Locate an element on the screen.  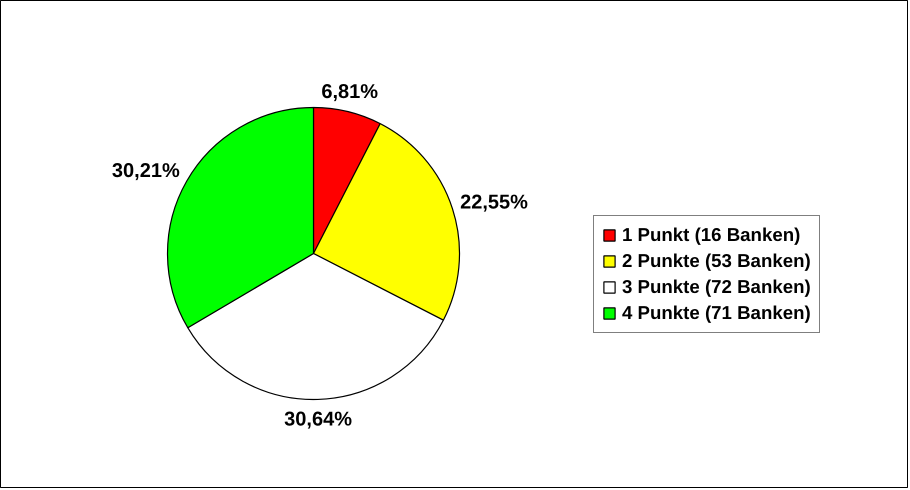
legend-label: 3 Punkte (72 Banken) is located at coordinates (716, 287).